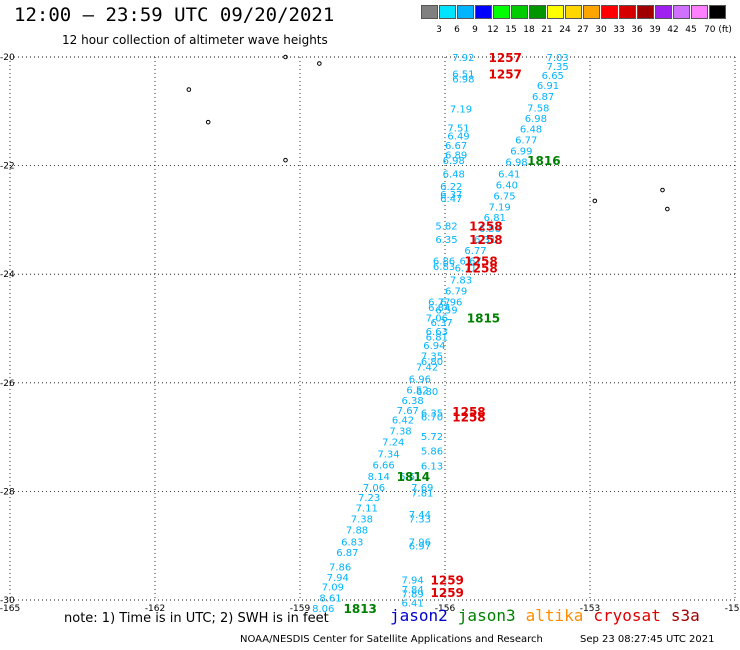 This screenshot has height=650, width=740. I want to click on swh-label: 6.63, so click(437, 332).